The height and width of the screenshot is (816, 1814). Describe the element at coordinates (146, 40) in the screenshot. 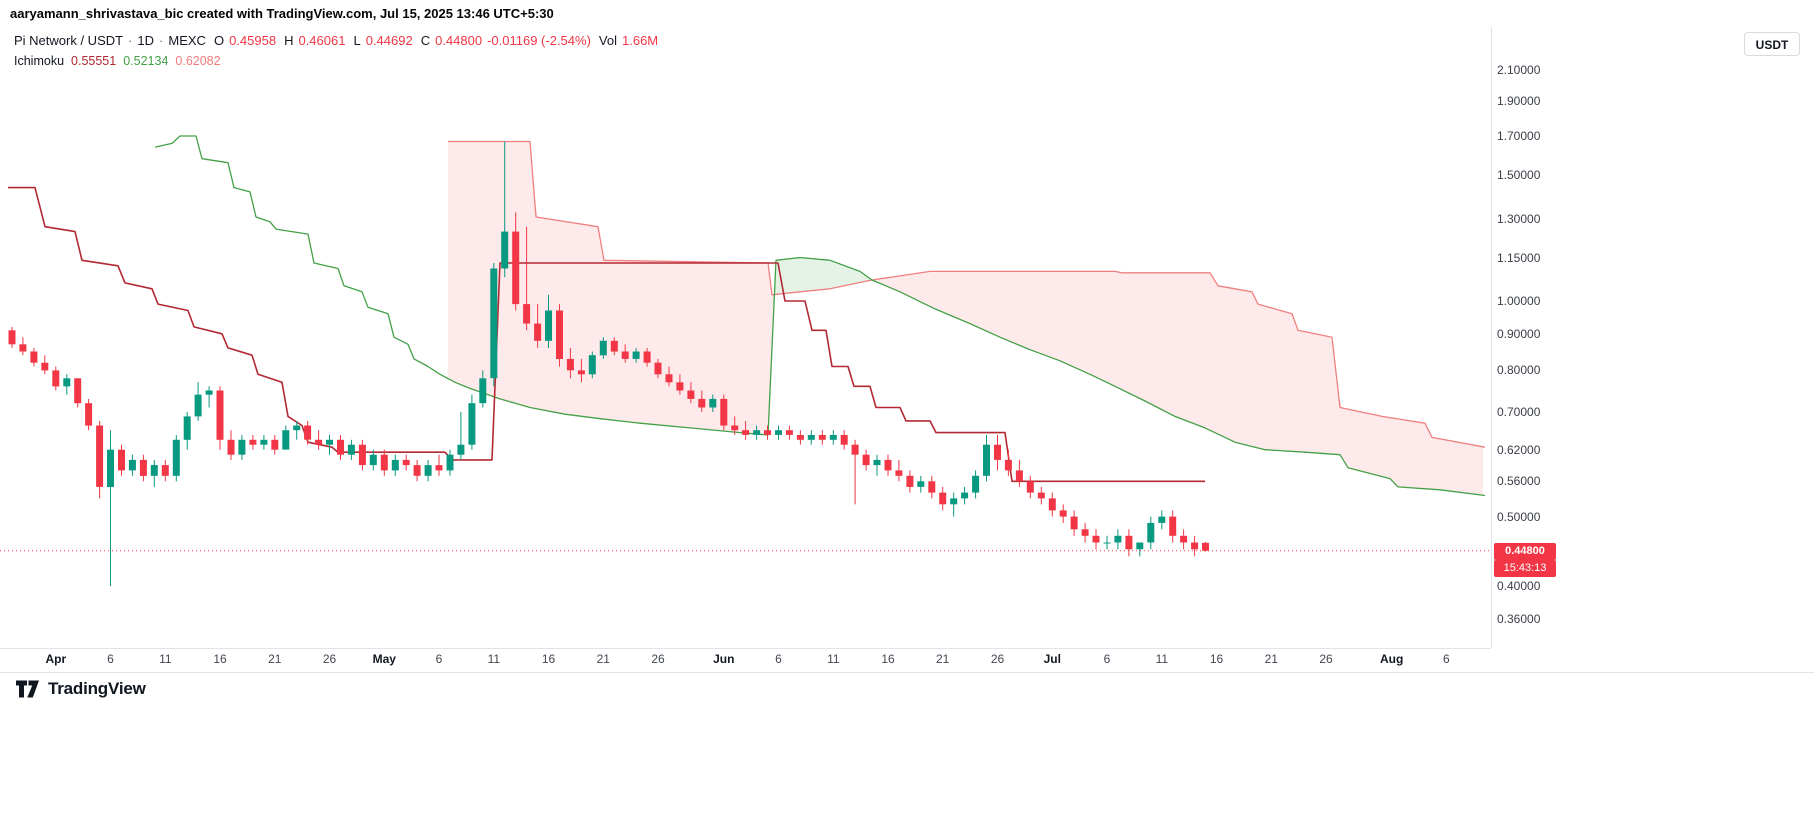

I see `timeframe: 1D` at that location.